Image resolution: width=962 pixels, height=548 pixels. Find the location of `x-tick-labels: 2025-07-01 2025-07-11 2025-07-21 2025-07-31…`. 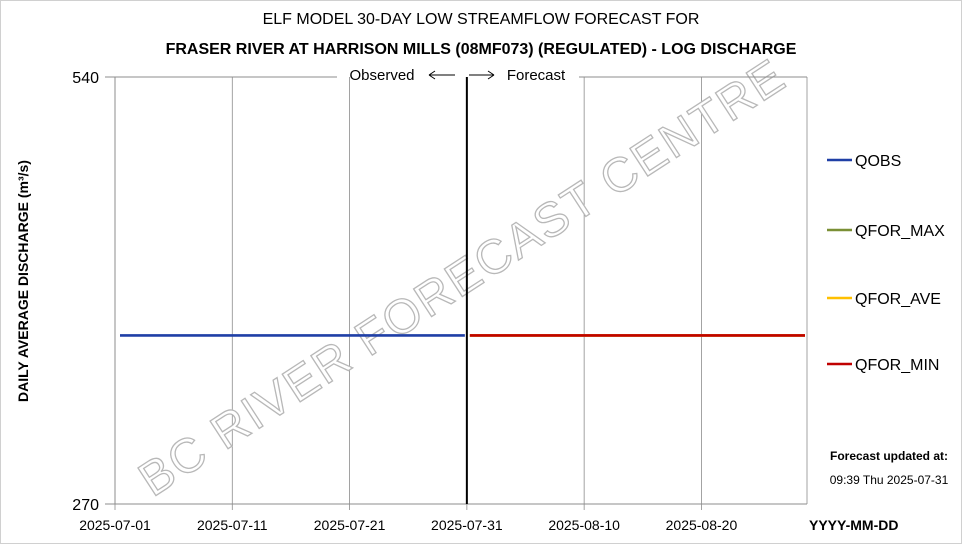

x-tick-labels: 2025-07-01 2025-07-11 2025-07-21 2025-07-31… is located at coordinates (408, 525).